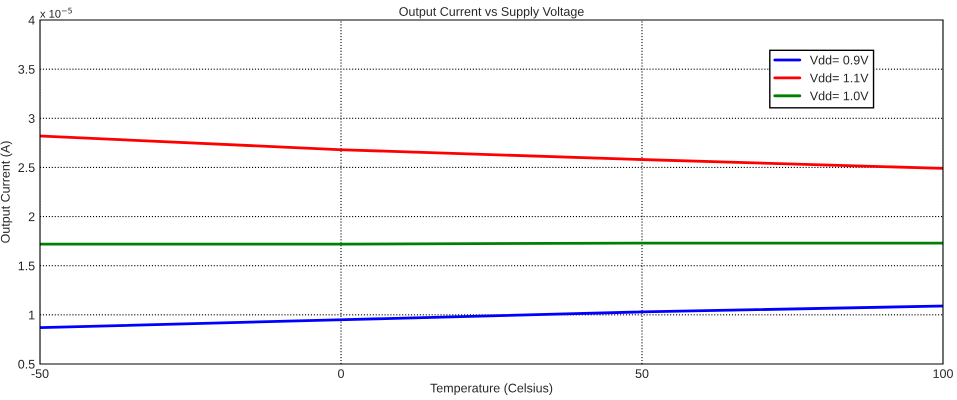 The height and width of the screenshot is (400, 957). Describe the element at coordinates (56, 13) in the screenshot. I see `text: x 10$^{−5}$` at that location.